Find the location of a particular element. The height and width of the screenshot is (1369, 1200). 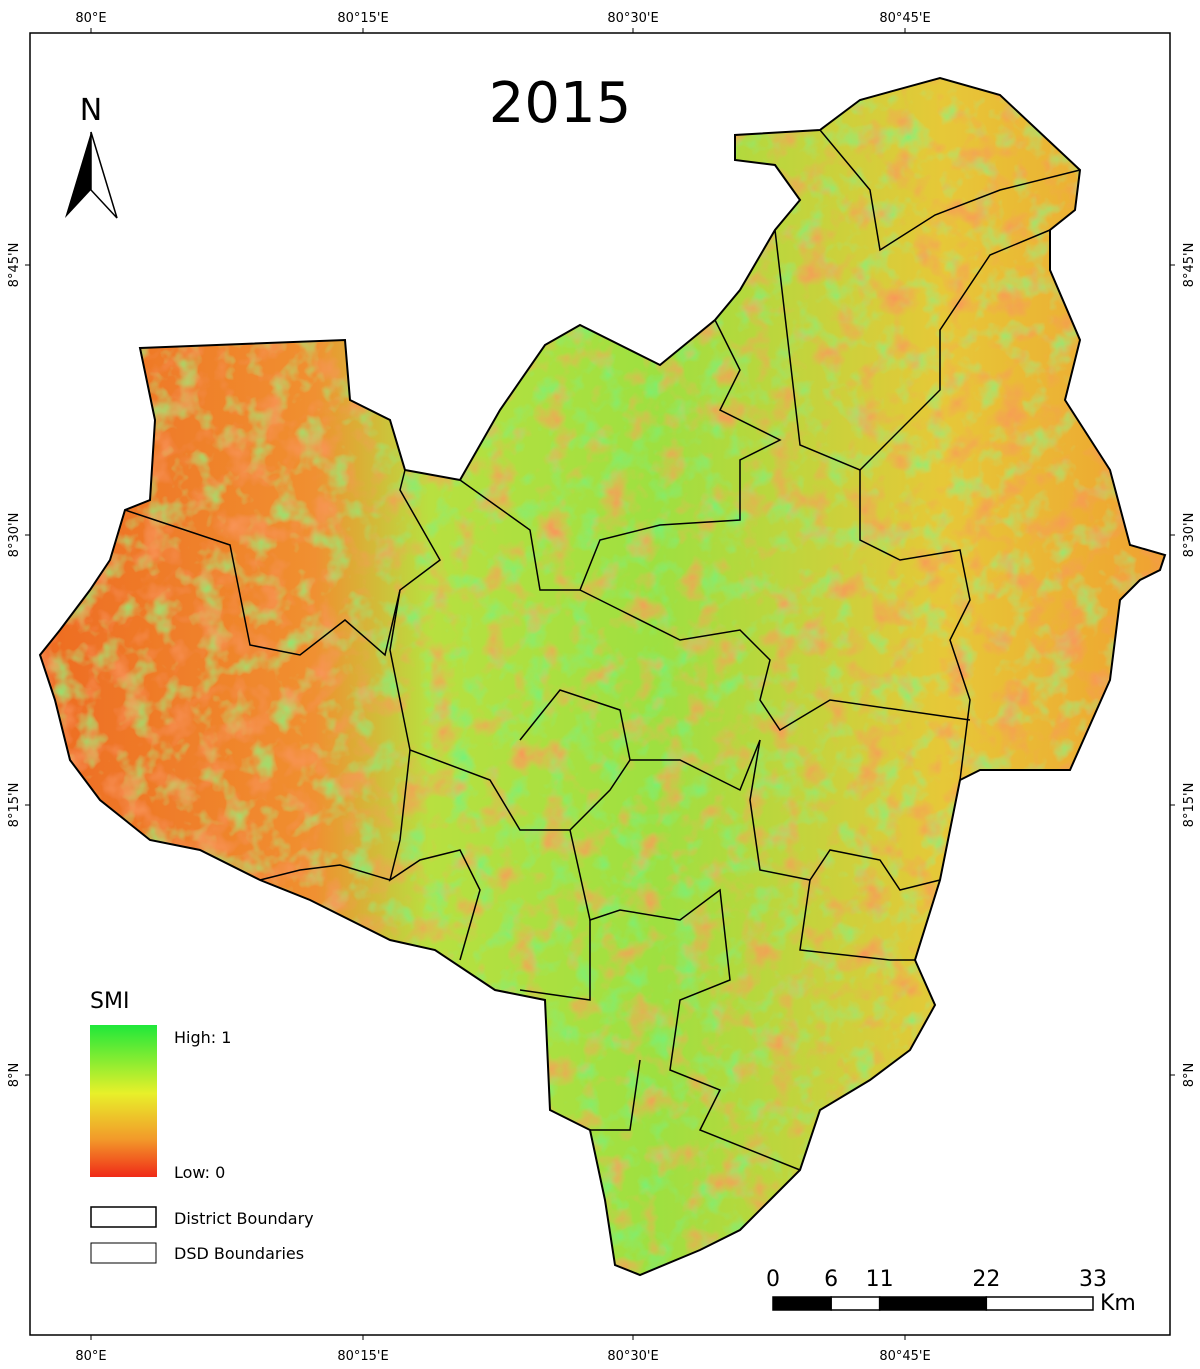

north-label: N is located at coordinates (91, 110).